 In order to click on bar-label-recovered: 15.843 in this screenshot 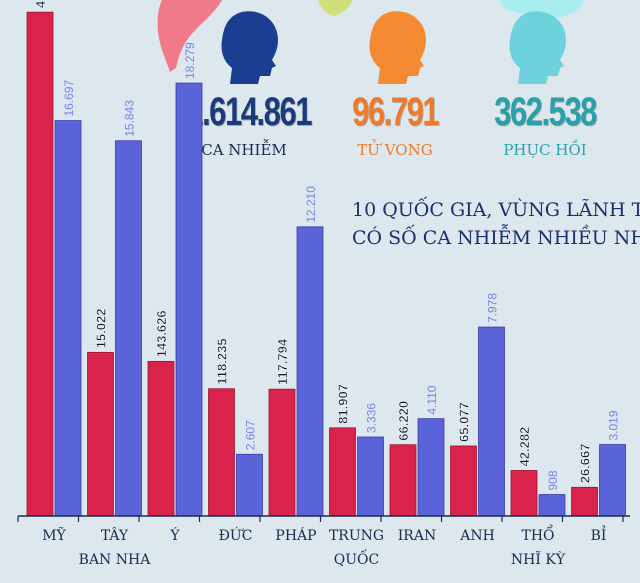, I will do `click(130, 118)`.